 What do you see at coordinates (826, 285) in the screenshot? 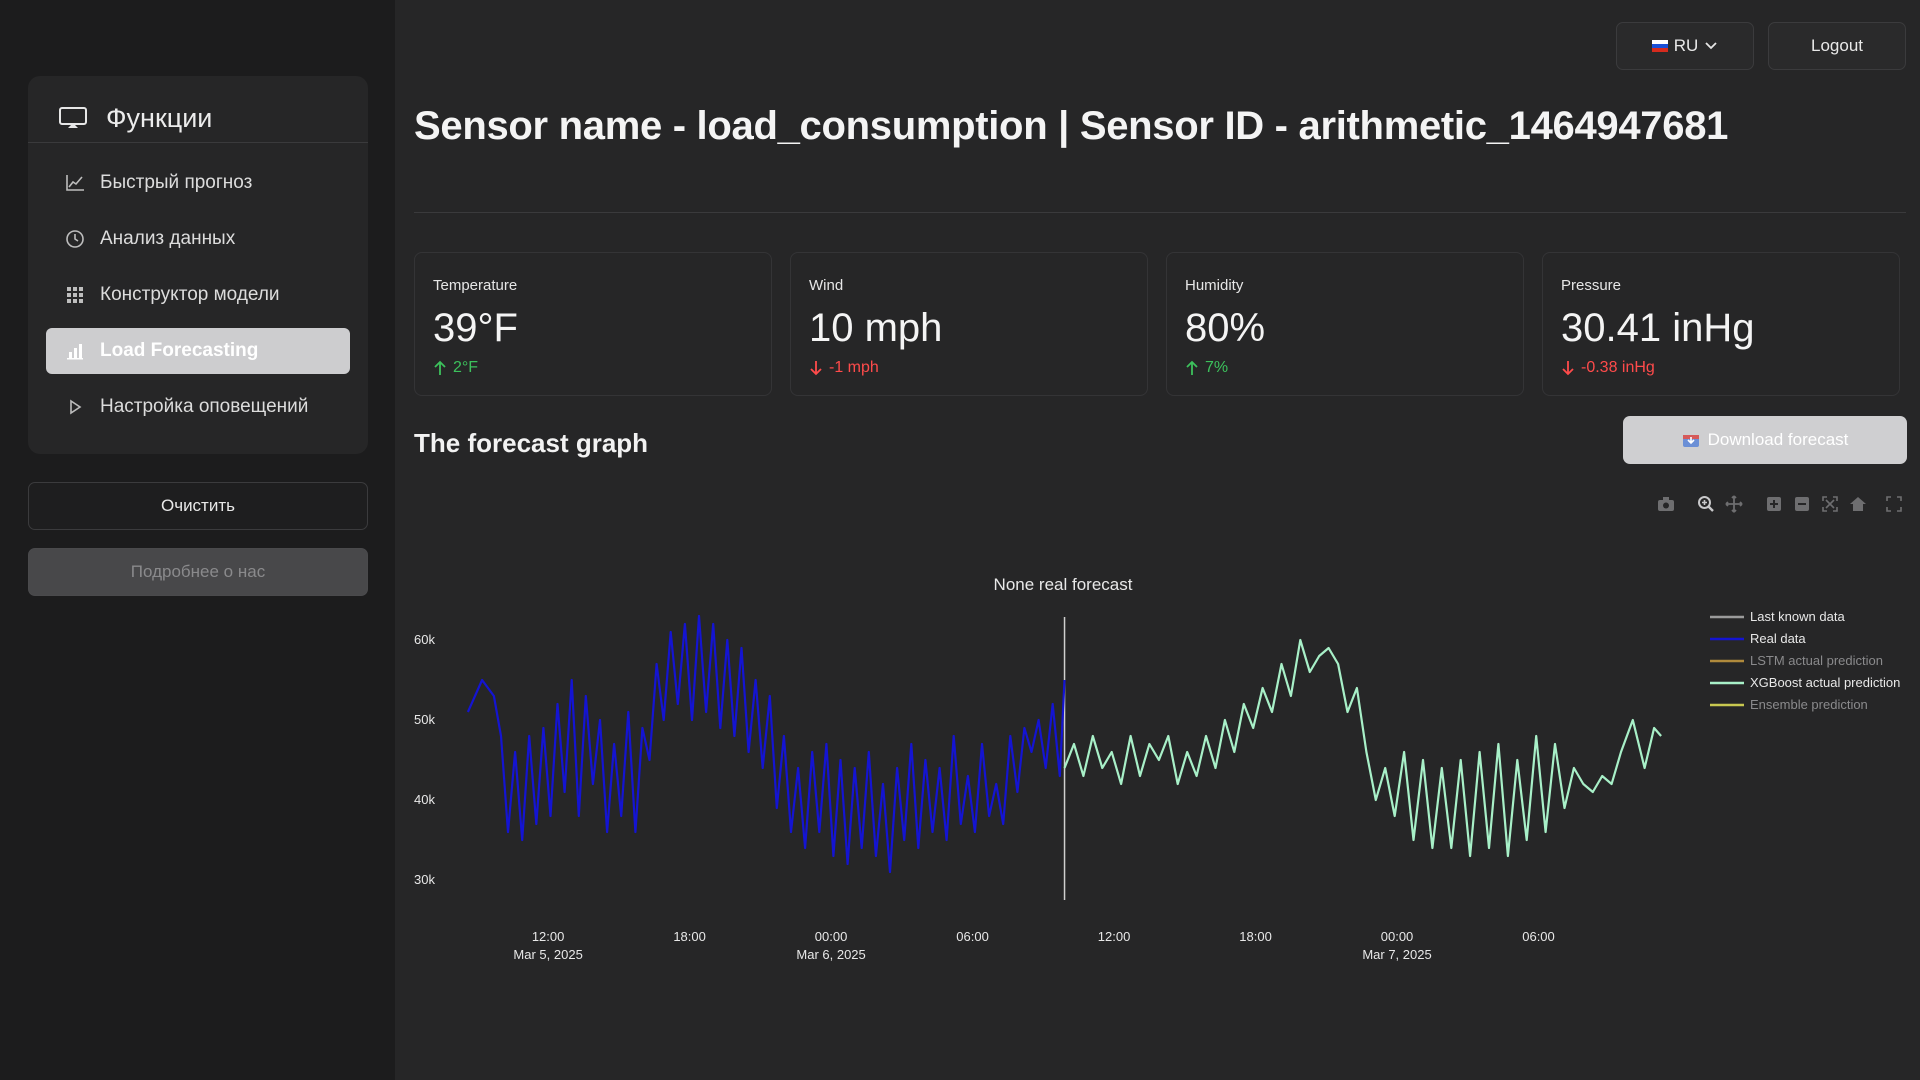
I see `metric-label: Wind` at bounding box center [826, 285].